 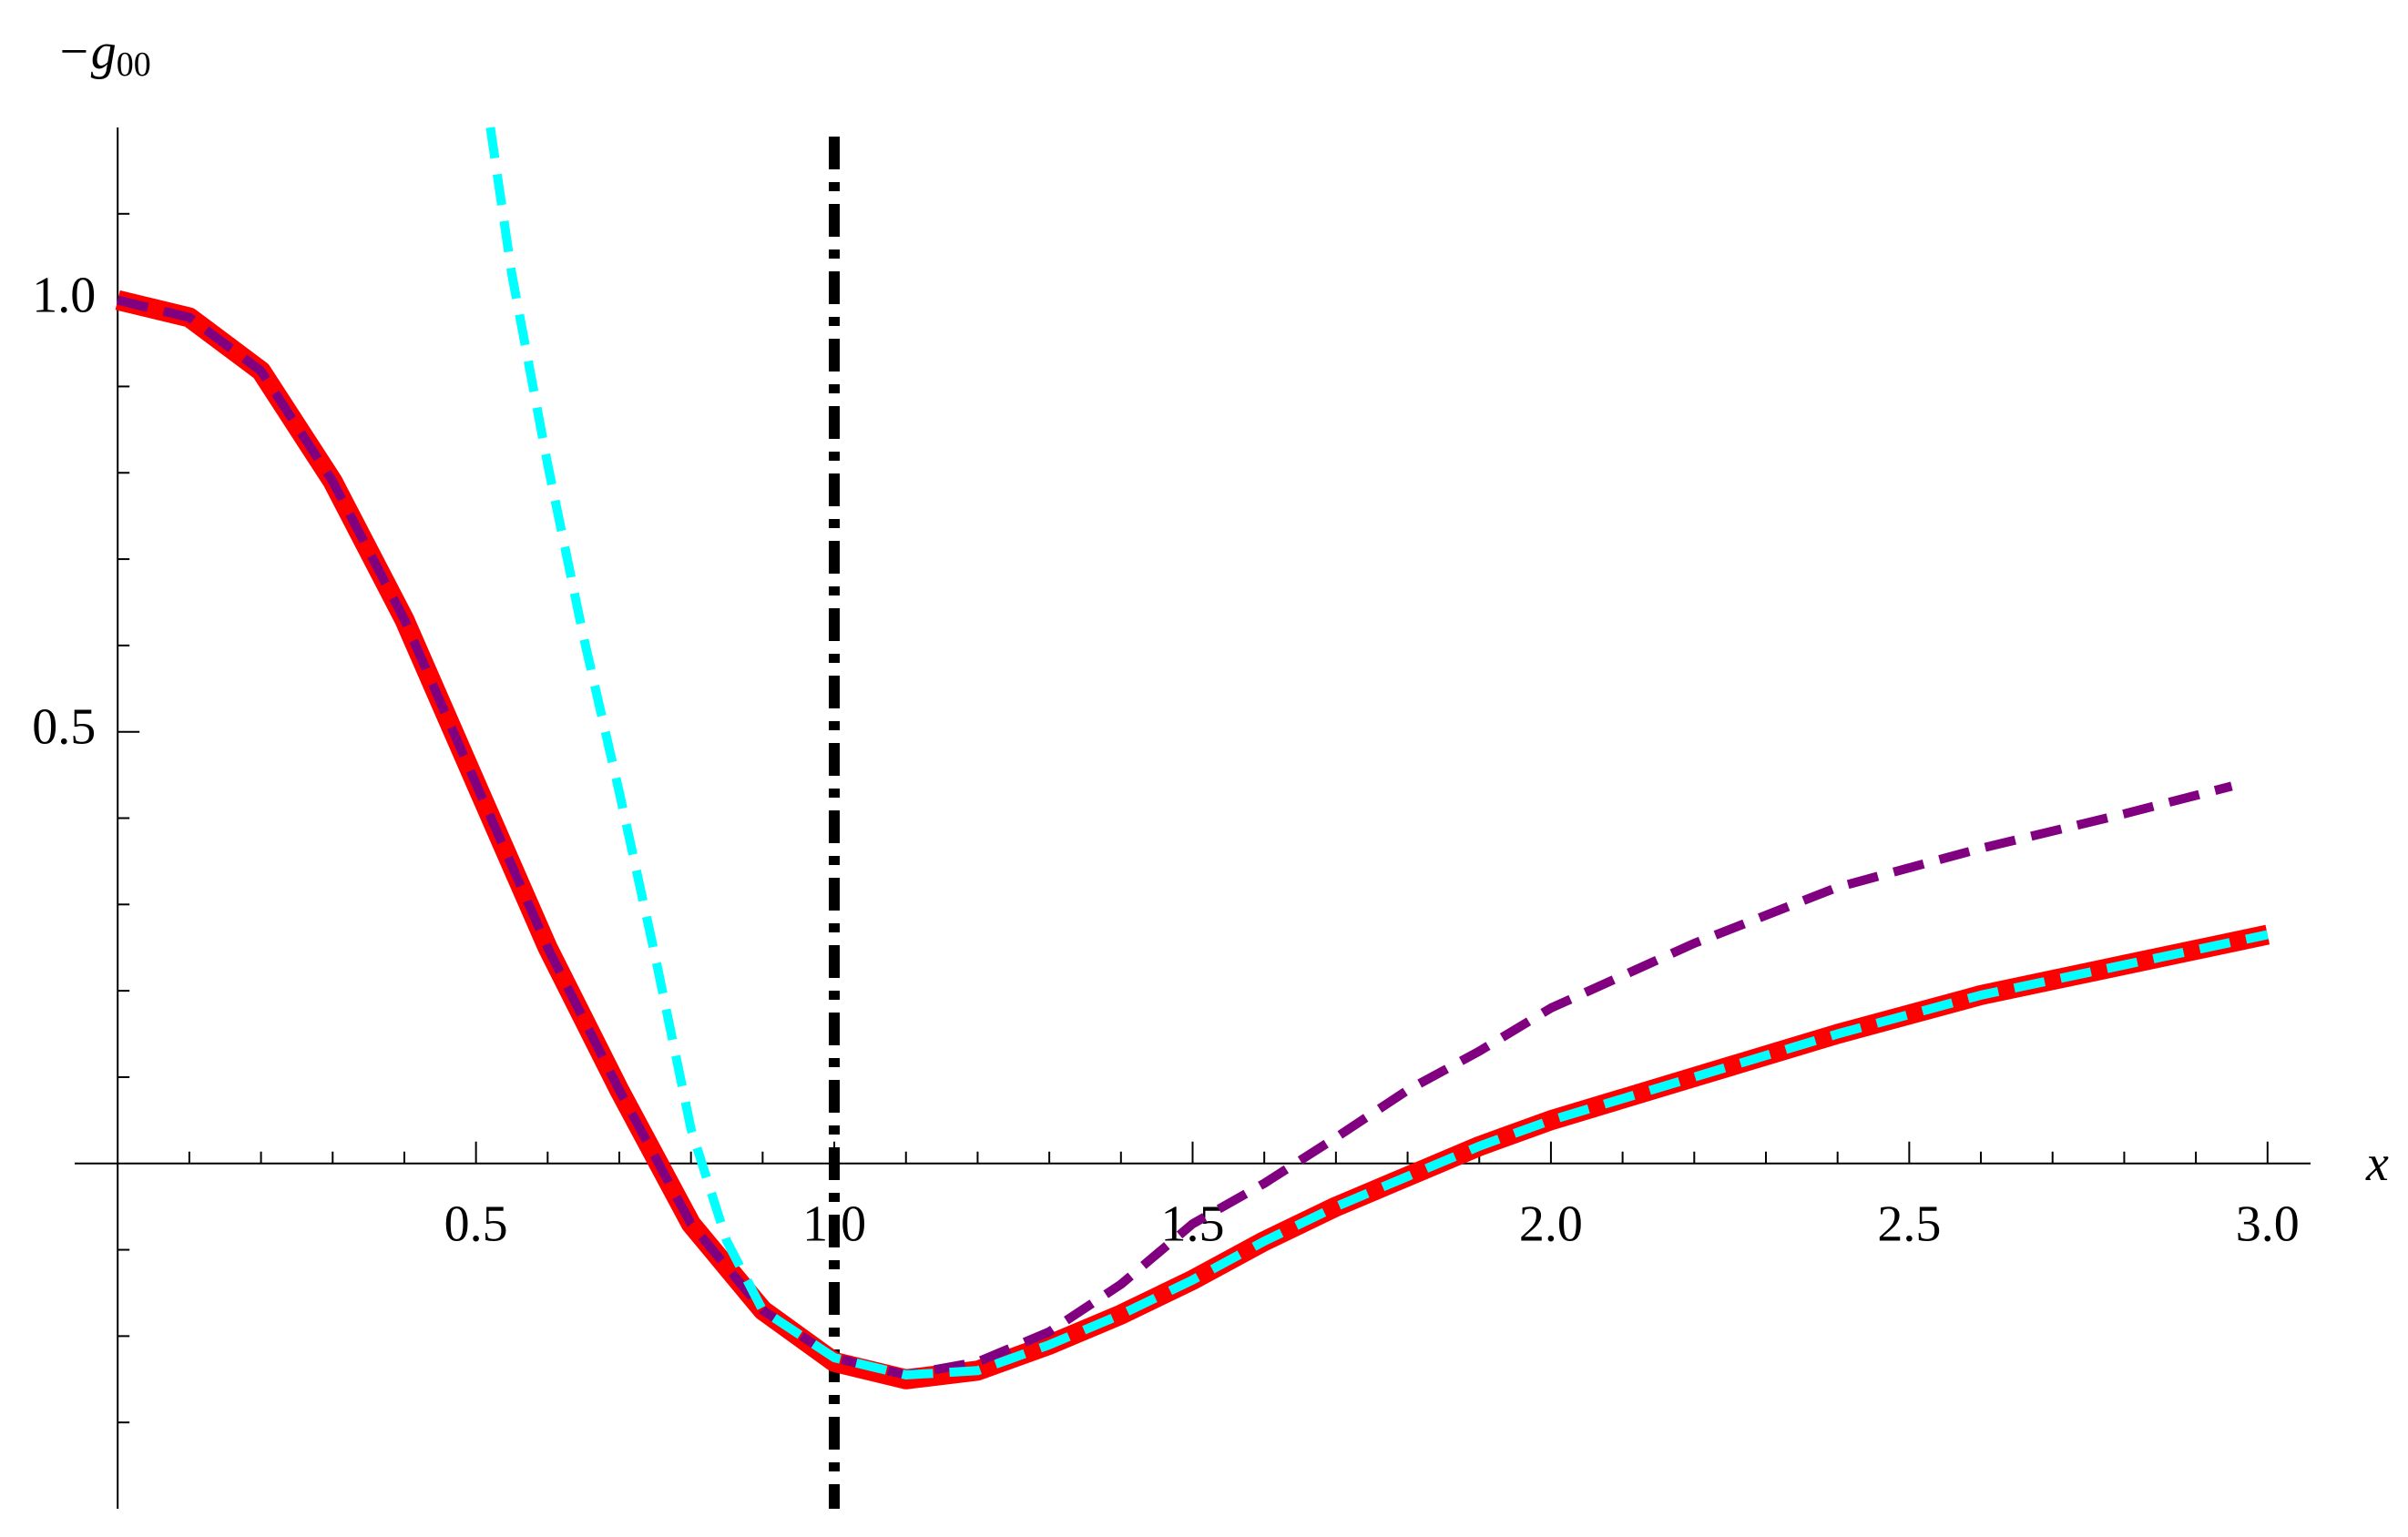 I want to click on x-tick-label: 3.0, so click(x=2268, y=1224).